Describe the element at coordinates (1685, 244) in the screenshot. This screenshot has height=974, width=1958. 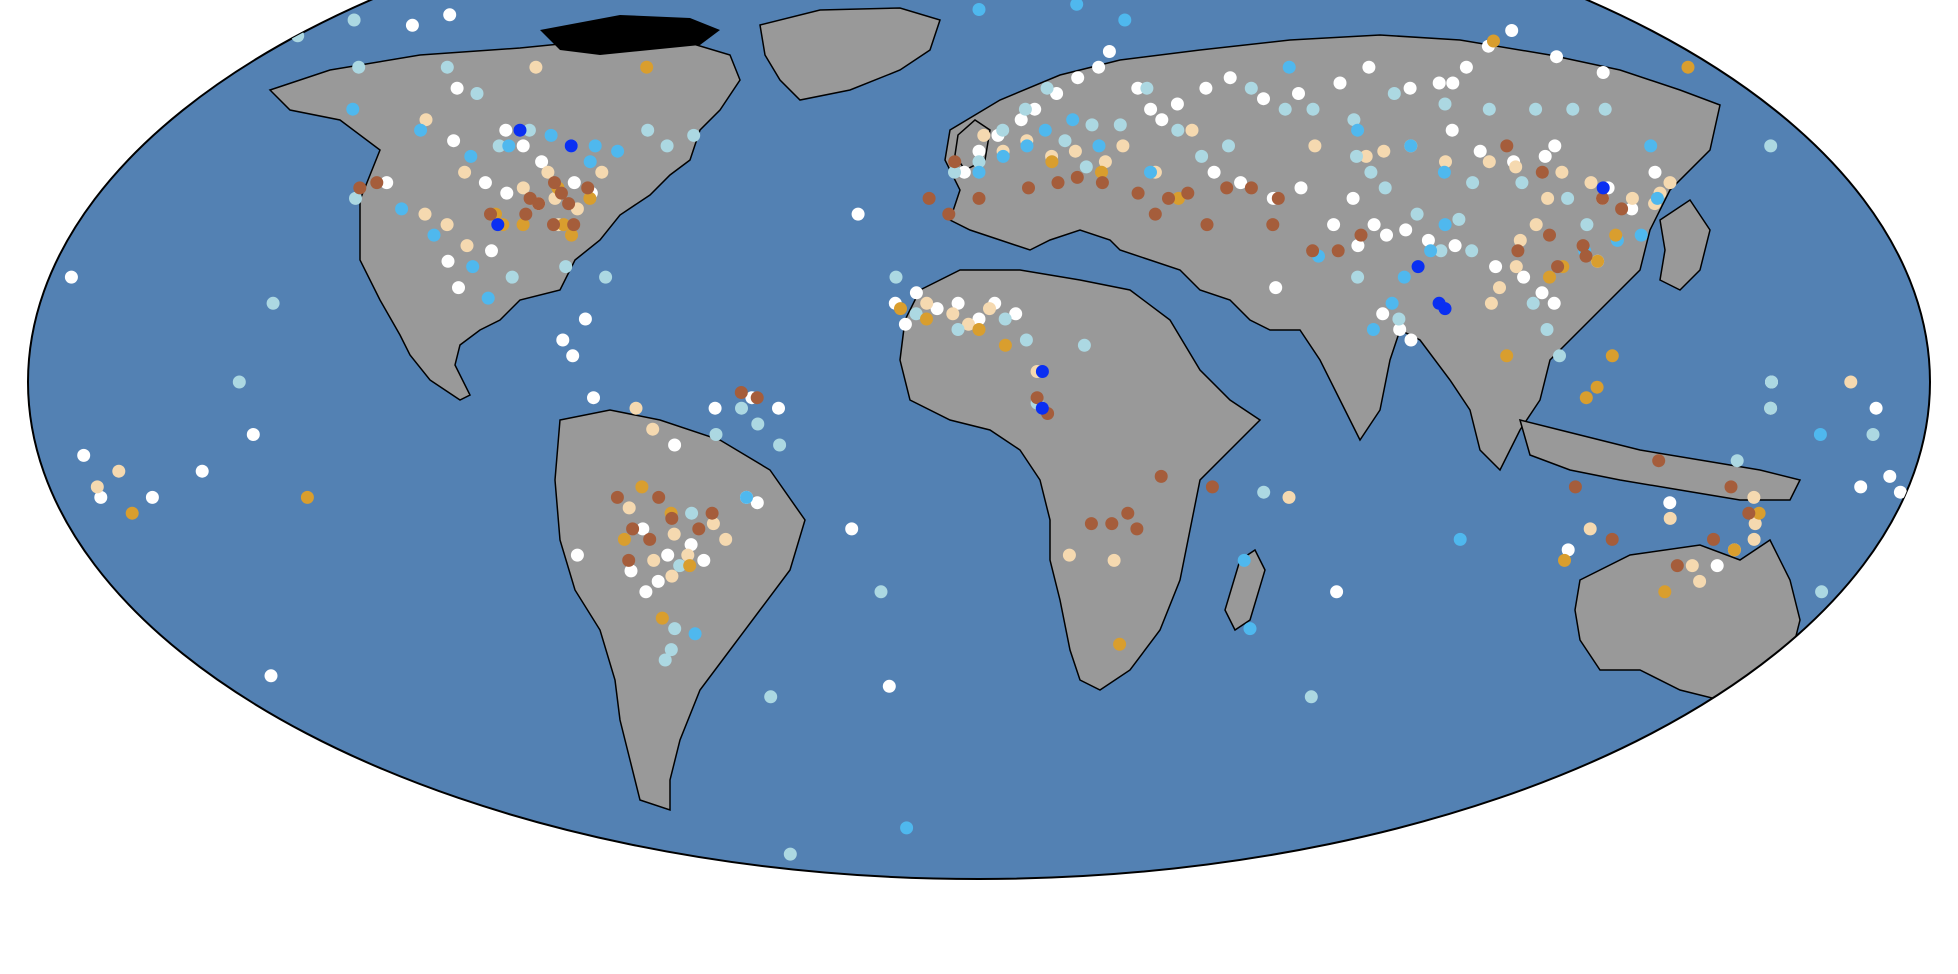
I see `japan-landmass` at that location.